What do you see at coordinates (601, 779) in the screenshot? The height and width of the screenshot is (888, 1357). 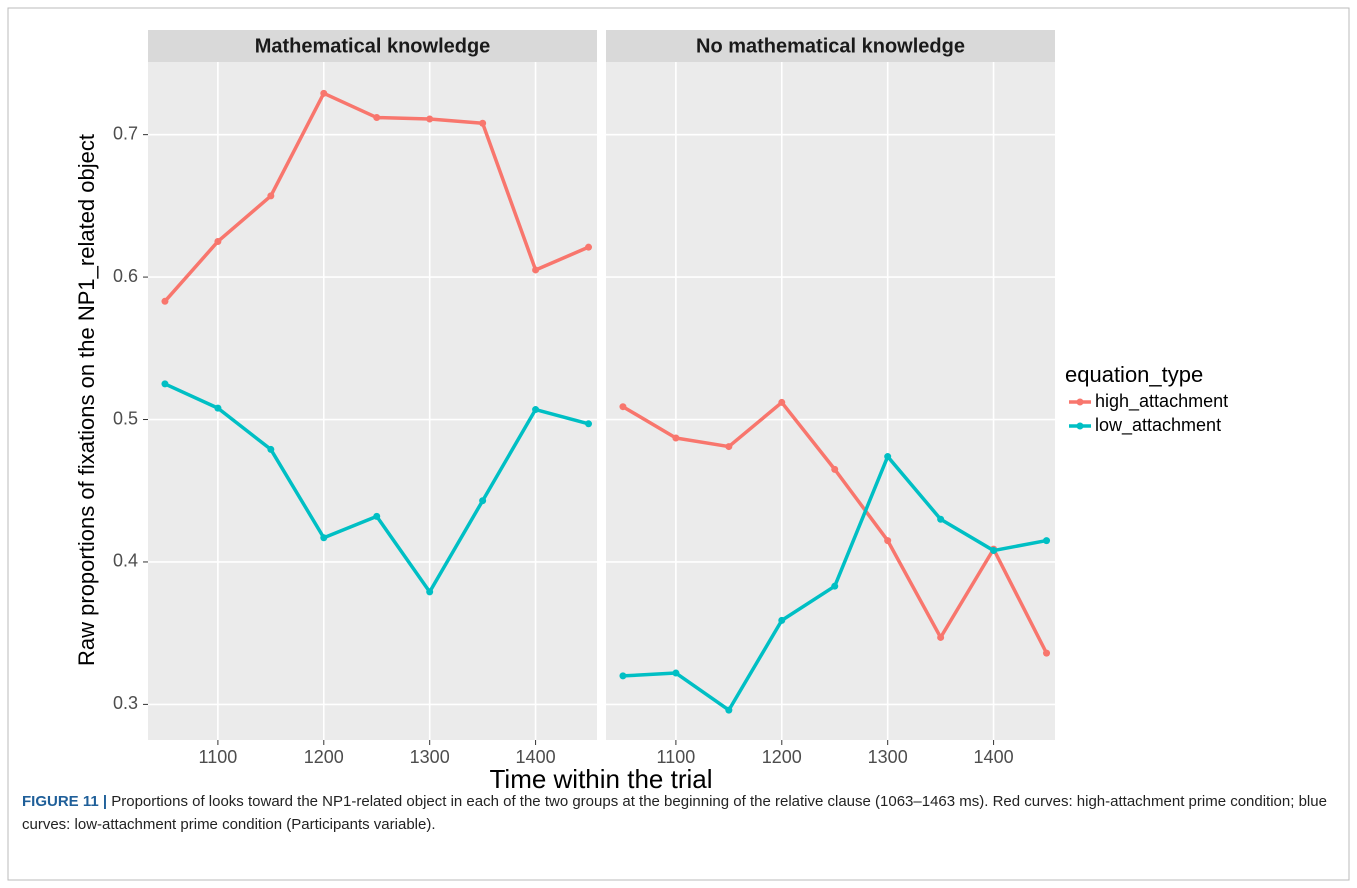 I see `x-axis-label: Time within the trial` at bounding box center [601, 779].